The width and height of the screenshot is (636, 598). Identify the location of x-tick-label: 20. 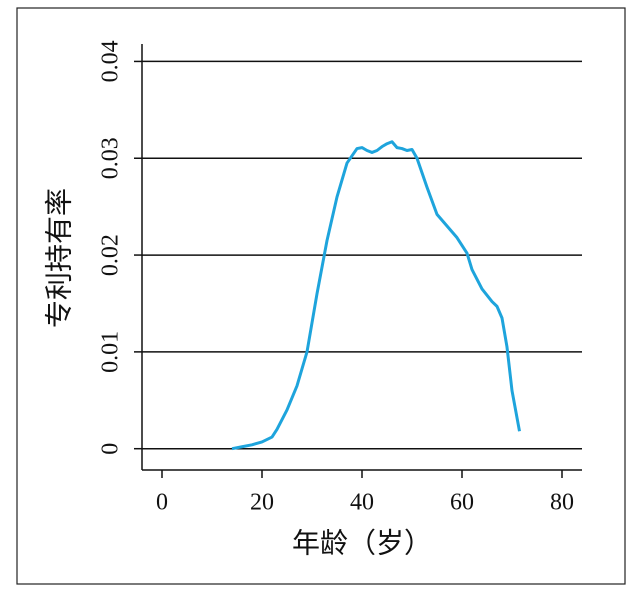
(262, 503).